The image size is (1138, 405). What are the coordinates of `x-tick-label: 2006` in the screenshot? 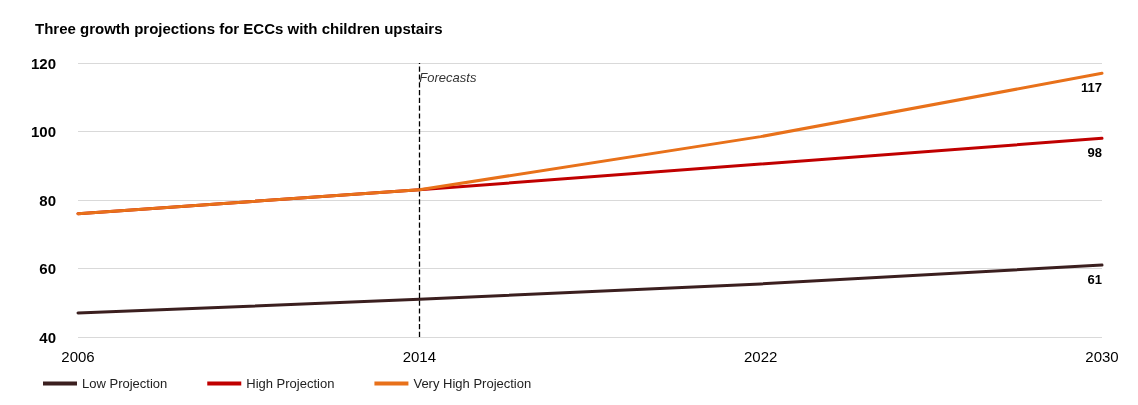 It's located at (78, 356).